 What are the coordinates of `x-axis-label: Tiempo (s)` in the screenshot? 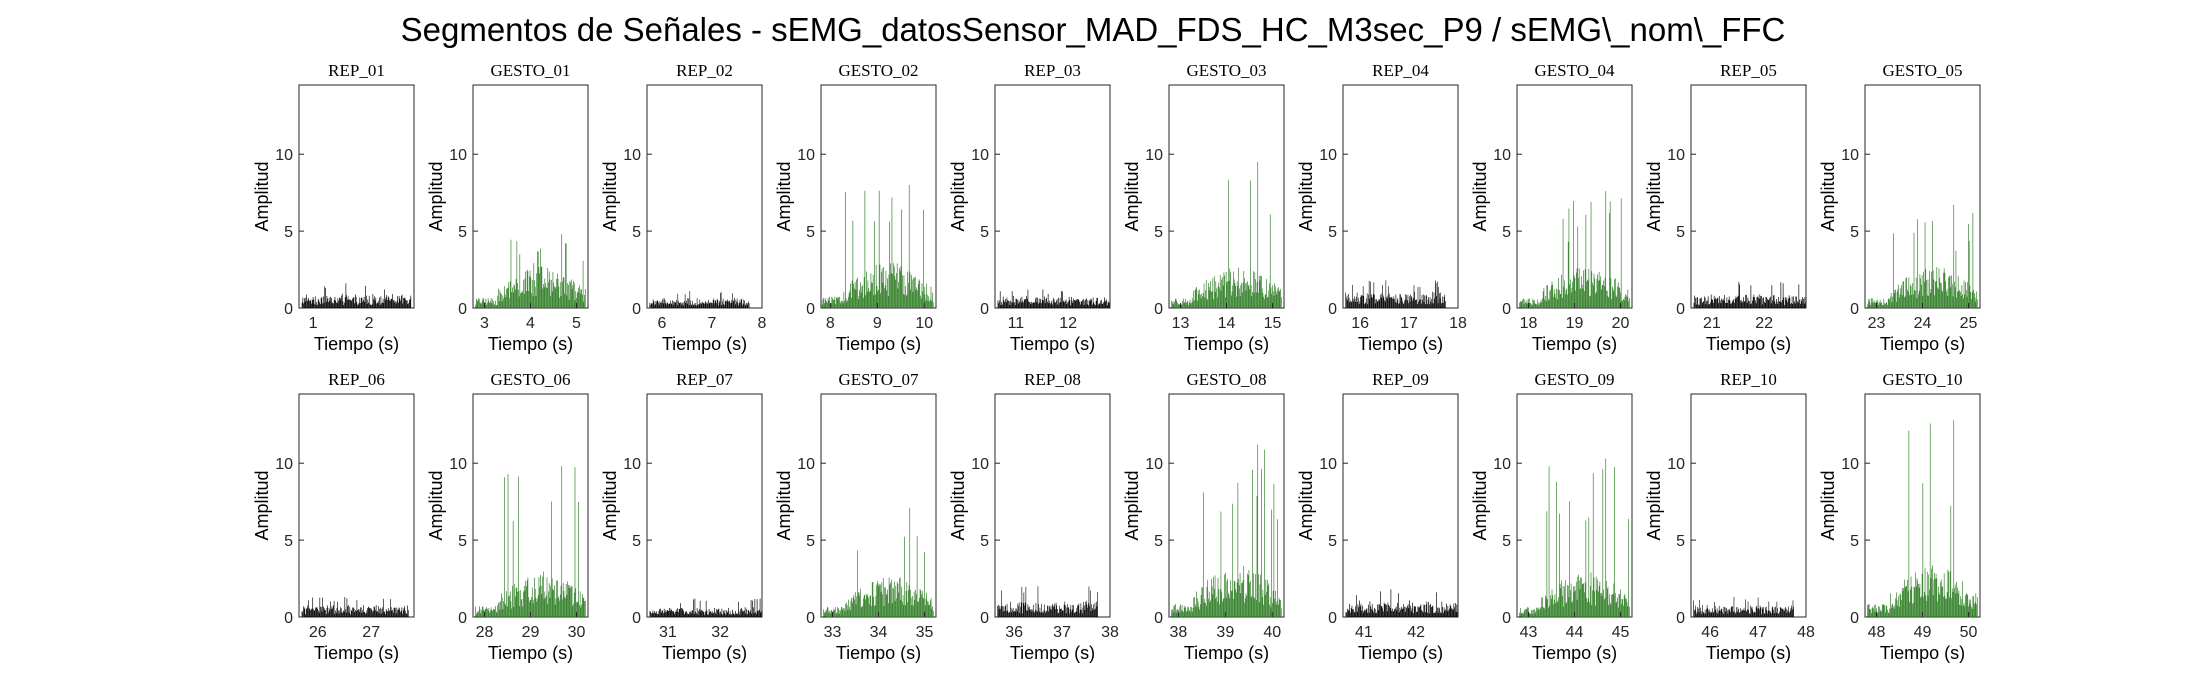 It's located at (1574, 344).